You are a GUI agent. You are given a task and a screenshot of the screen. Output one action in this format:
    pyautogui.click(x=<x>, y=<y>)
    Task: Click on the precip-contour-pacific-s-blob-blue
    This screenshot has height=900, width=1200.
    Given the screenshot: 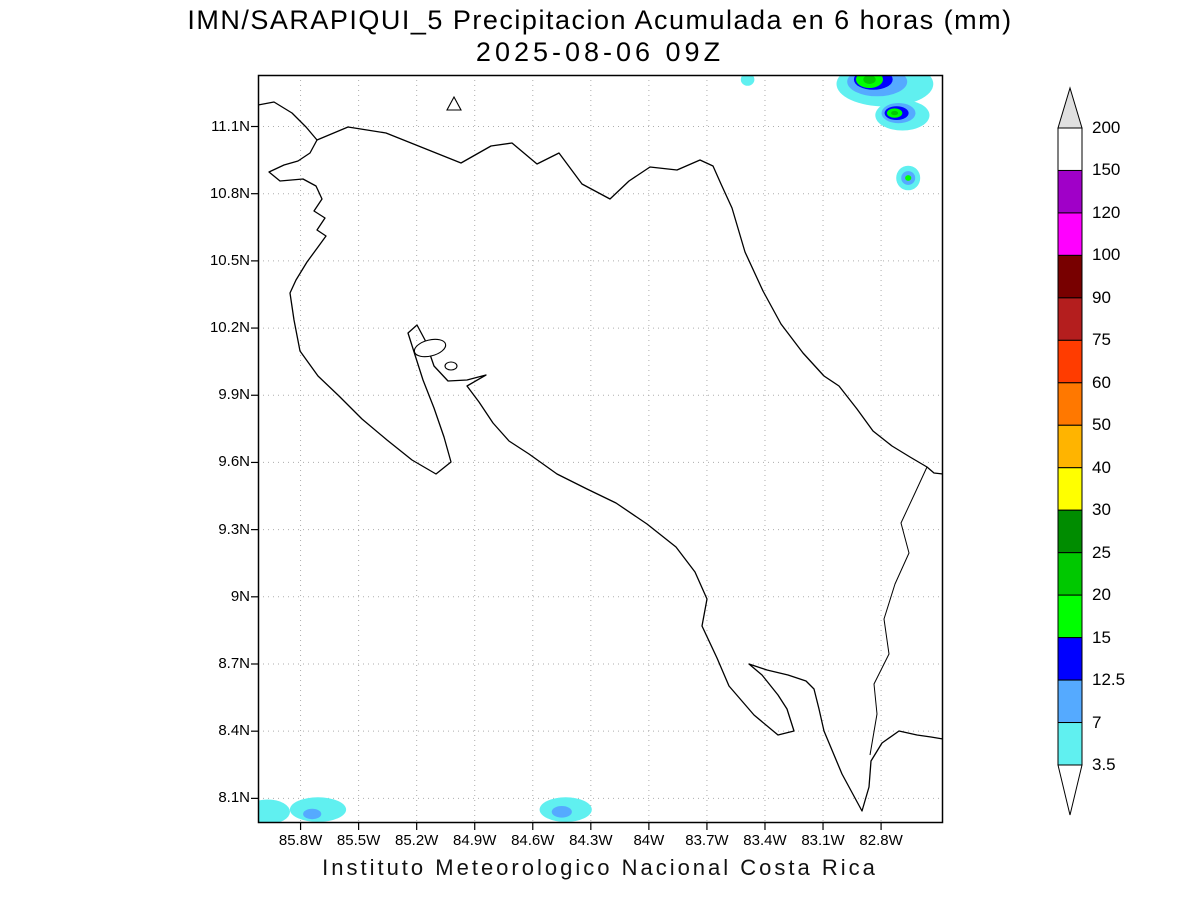 What is the action you would take?
    pyautogui.click(x=561, y=812)
    